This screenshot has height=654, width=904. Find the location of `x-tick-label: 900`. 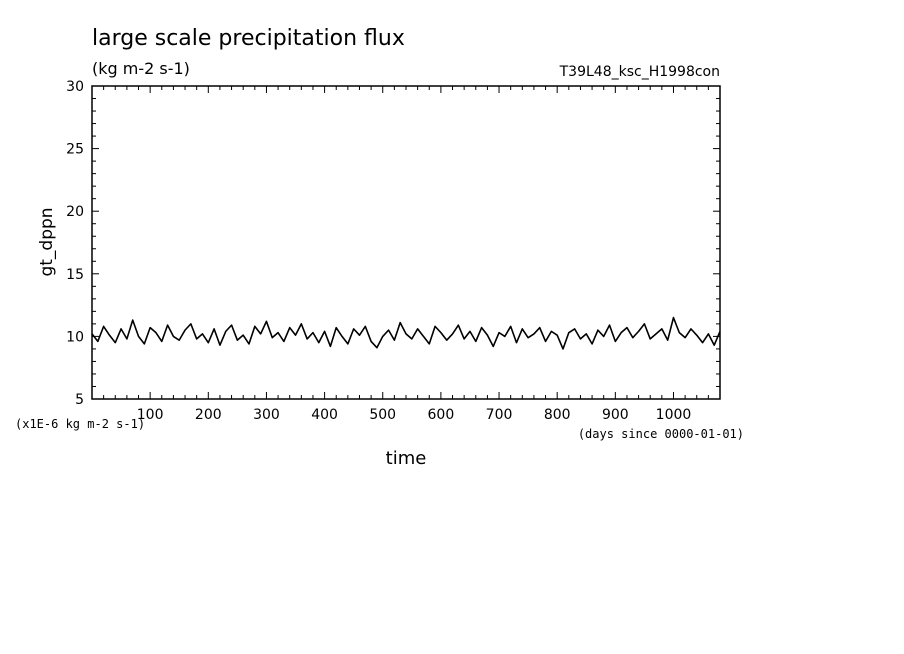

x-tick-label: 900 is located at coordinates (615, 415).